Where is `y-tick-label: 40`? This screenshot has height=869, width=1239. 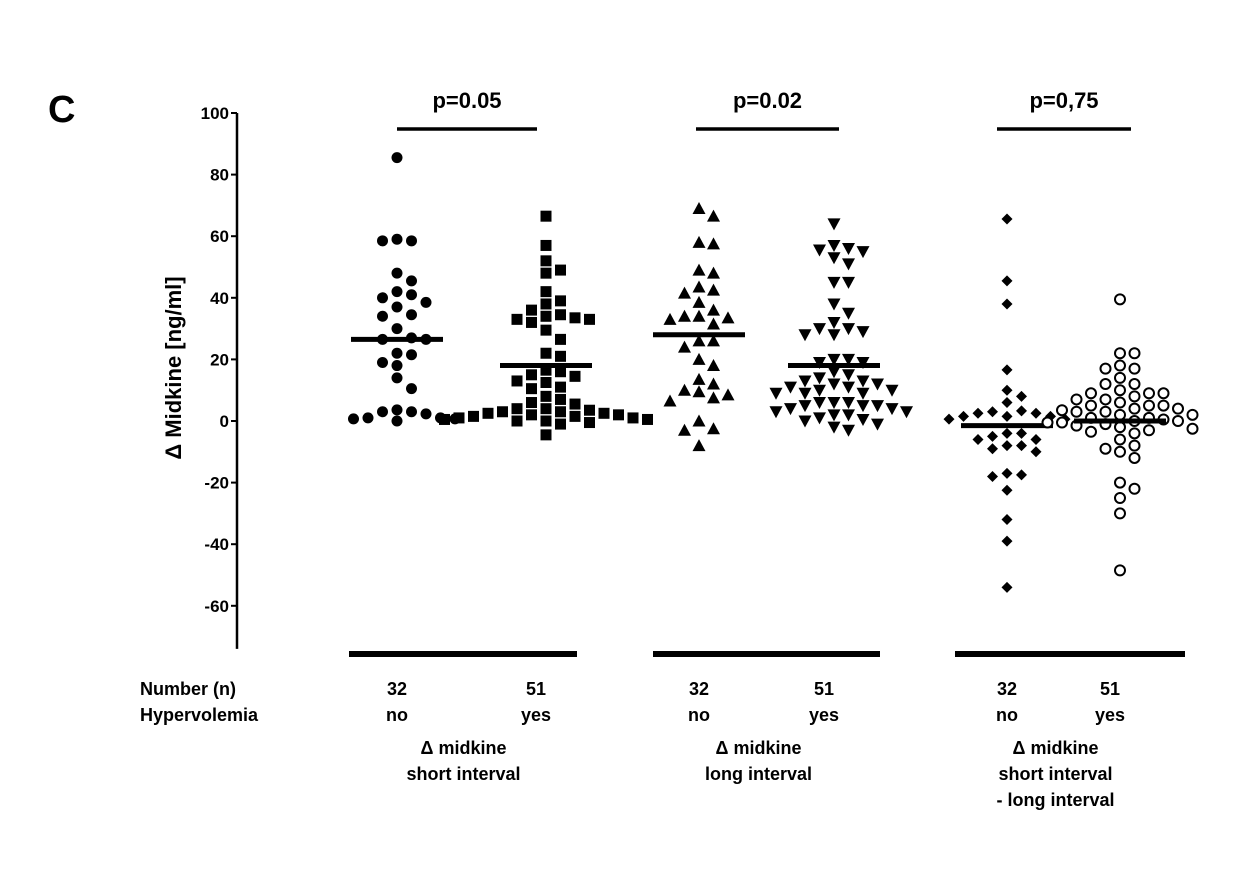 y-tick-label: 40 is located at coordinates (219, 298).